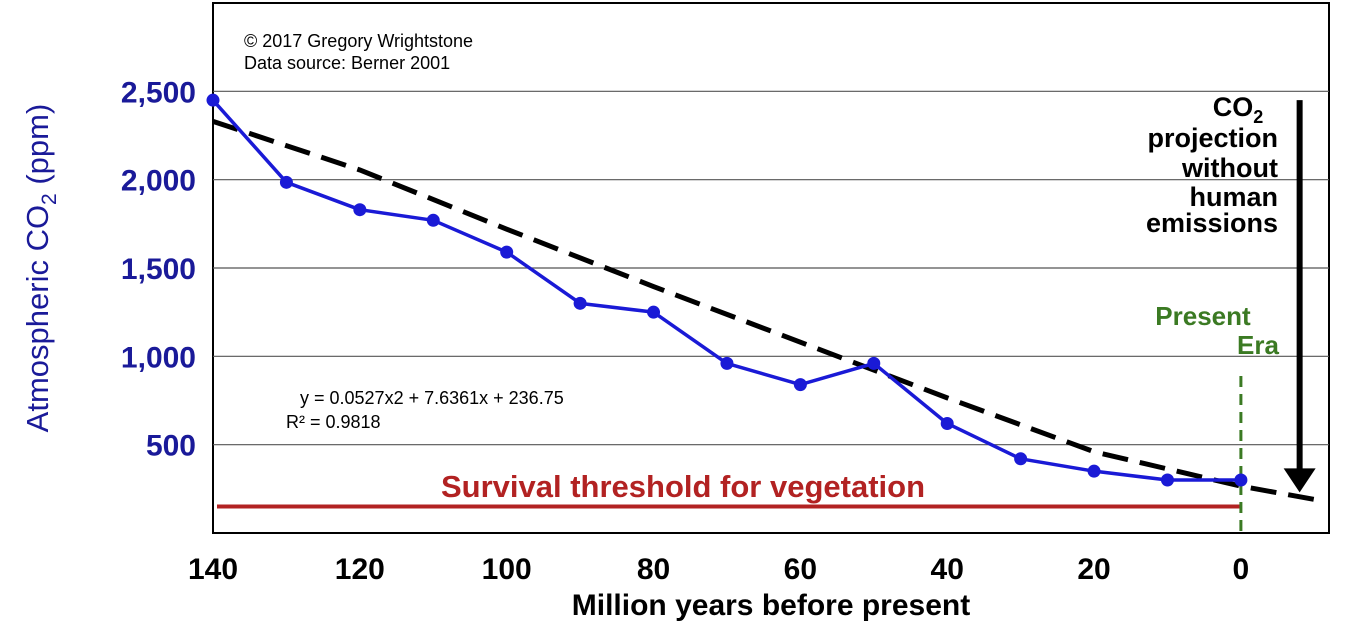 The width and height of the screenshot is (1346, 623). Describe the element at coordinates (1233, 197) in the screenshot. I see `projection-label-line3: human` at that location.